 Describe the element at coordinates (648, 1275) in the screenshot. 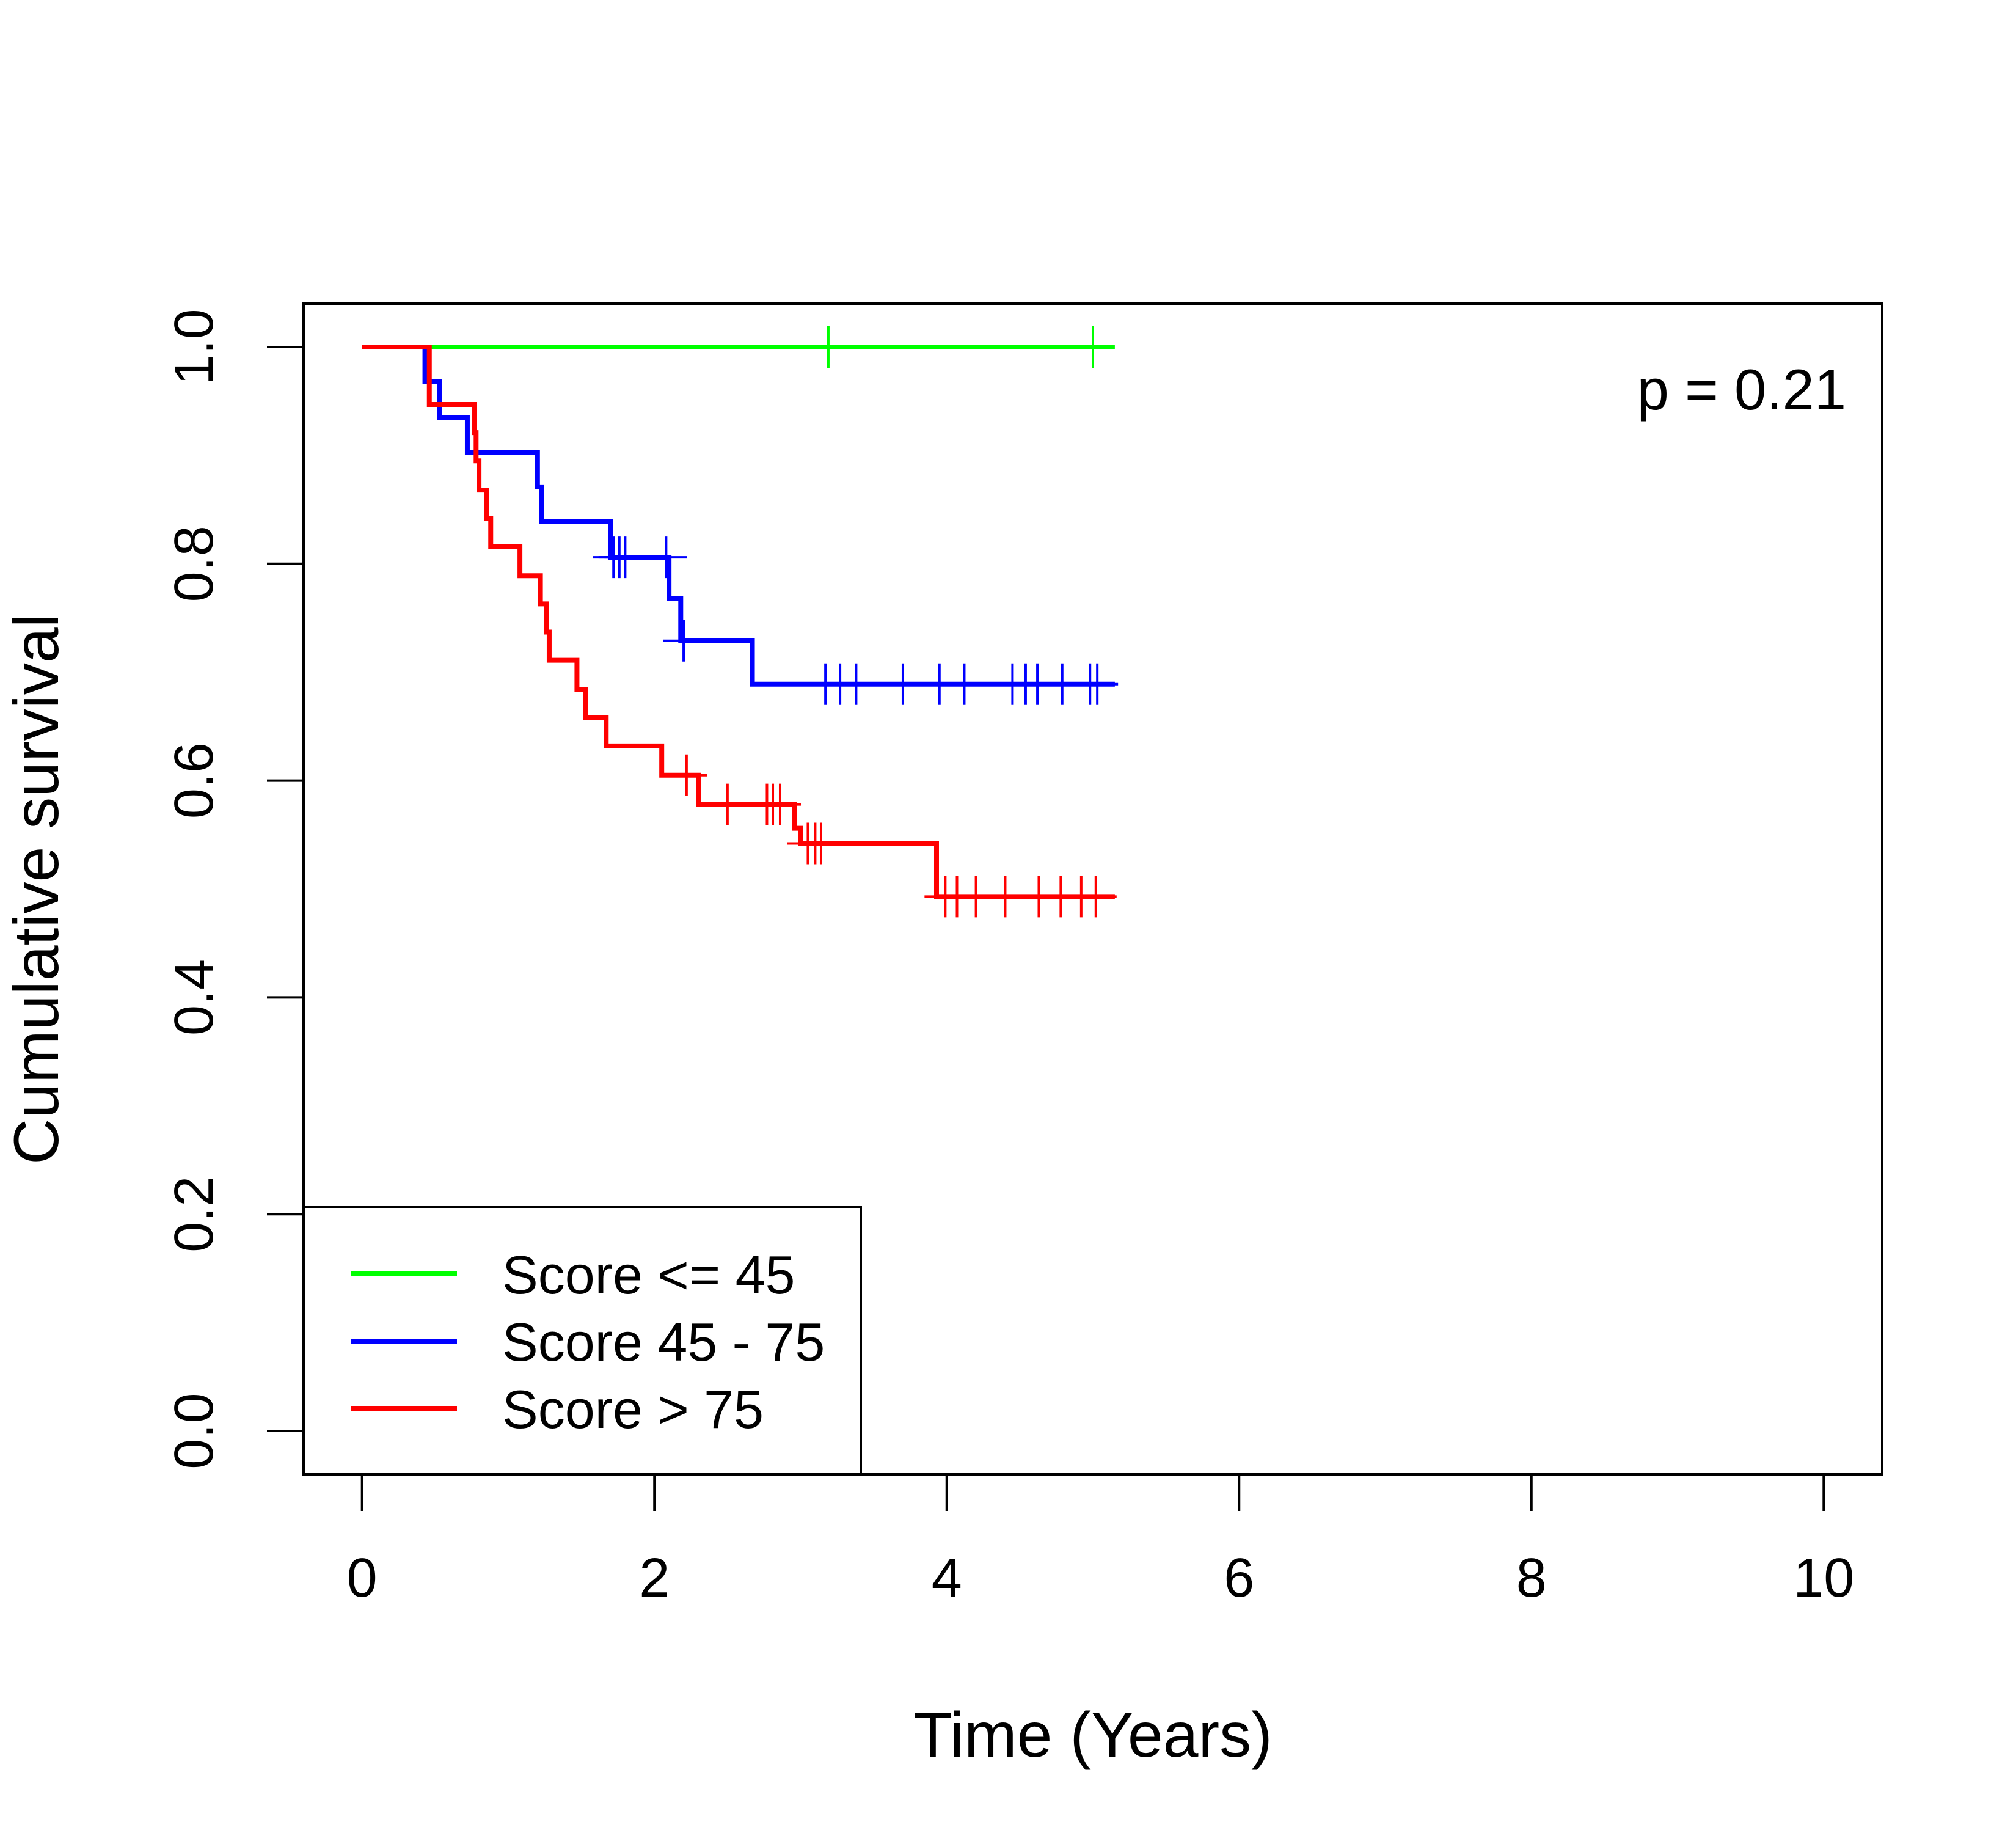

I see `legend-label-1: Score <= 45` at that location.